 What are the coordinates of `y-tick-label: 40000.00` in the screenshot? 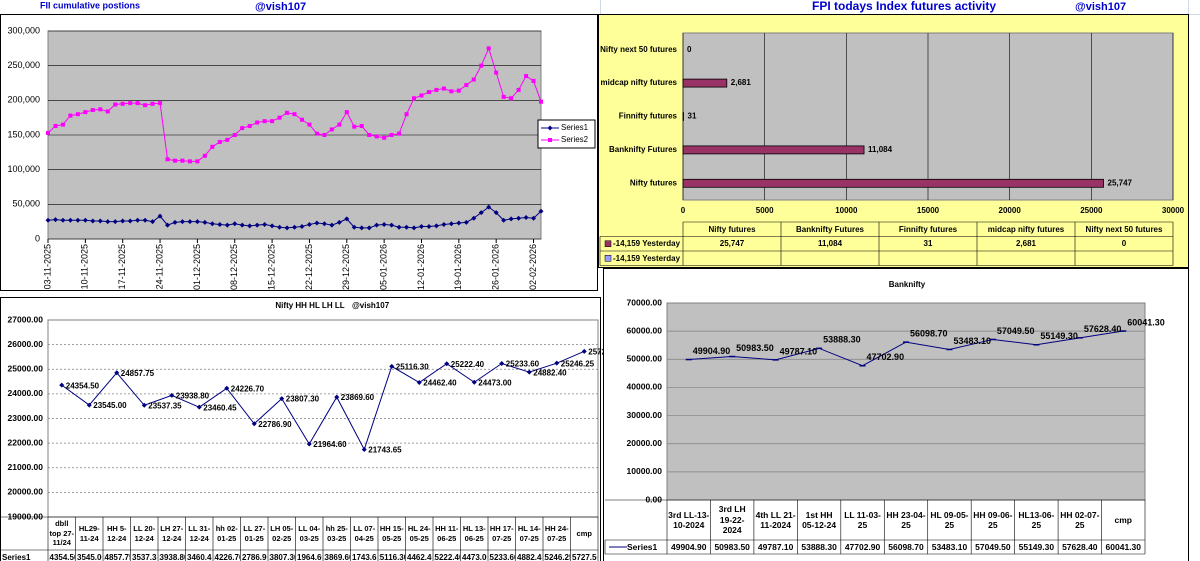 It's located at (645, 387).